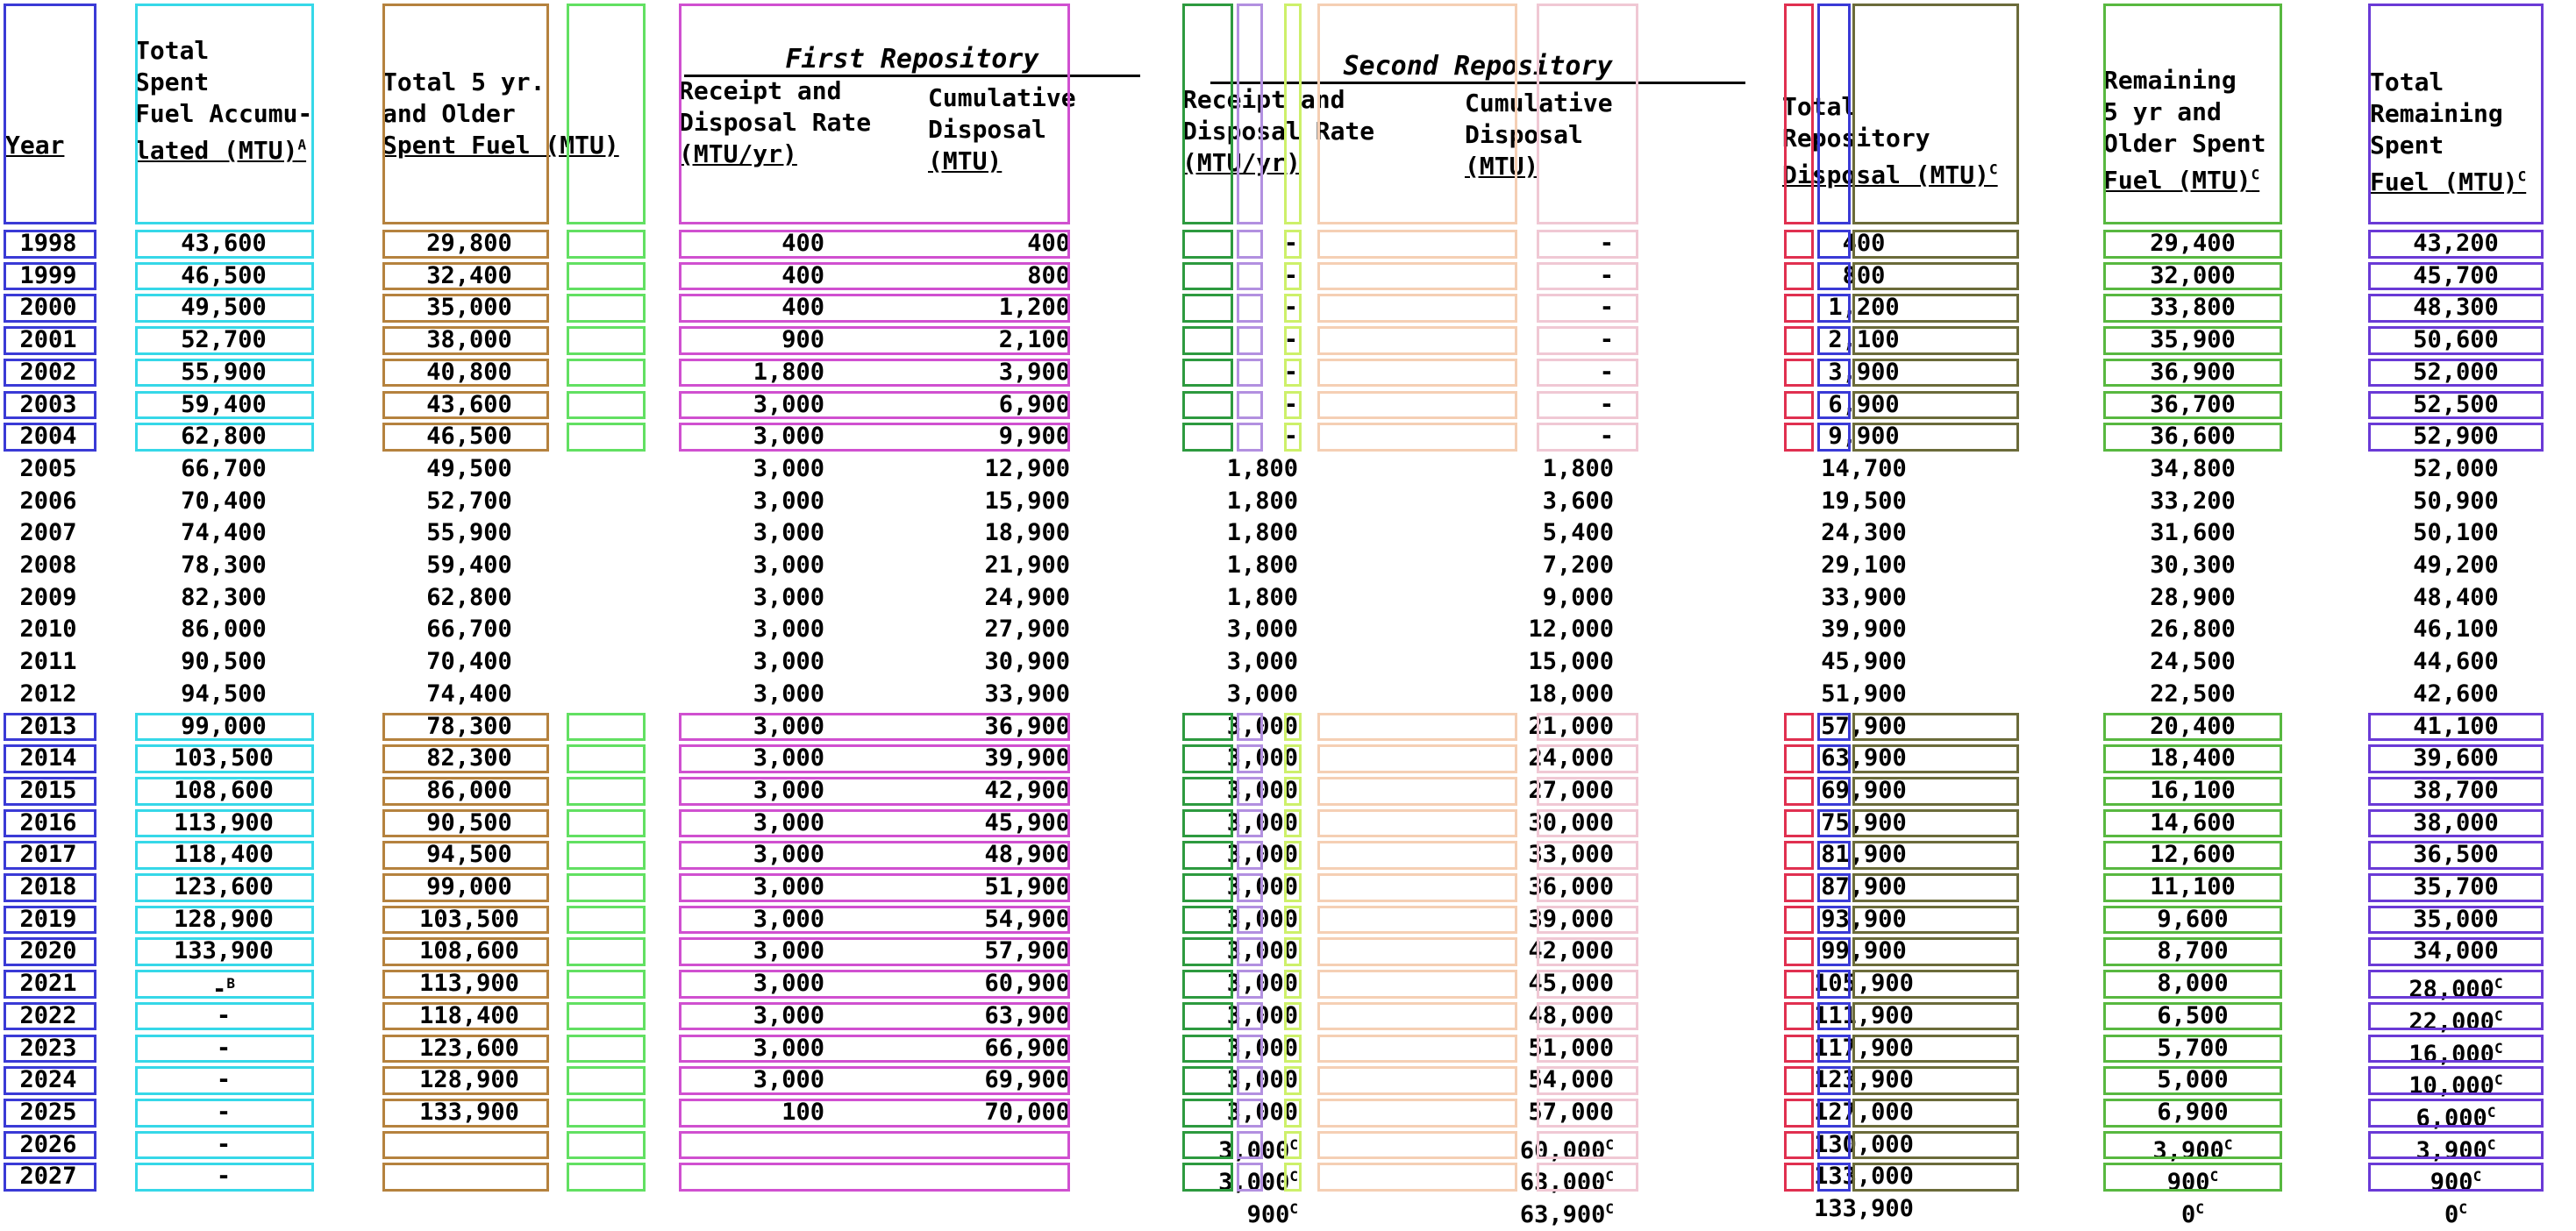  I want to click on cell-older: 32,400, so click(469, 275).